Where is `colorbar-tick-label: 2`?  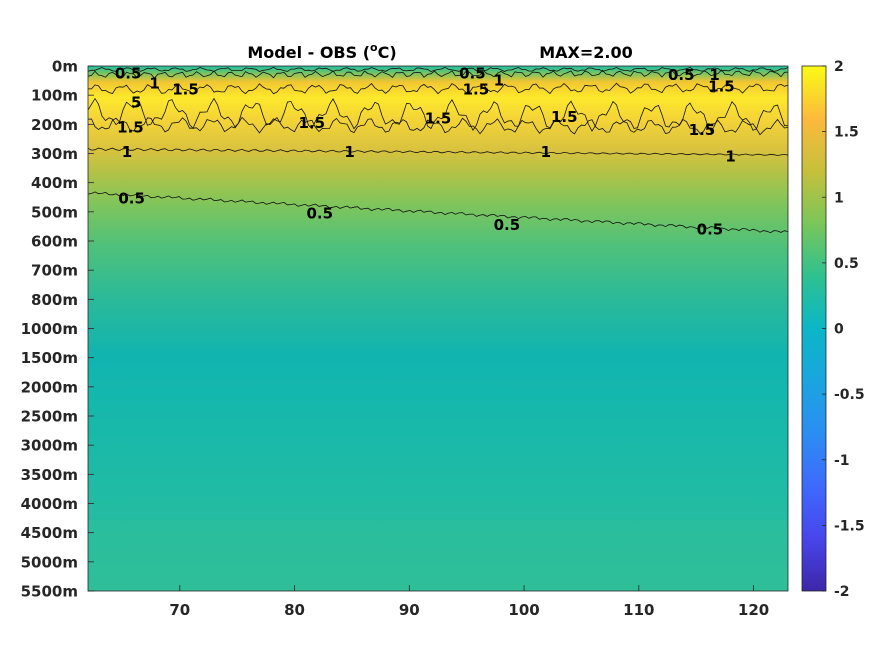
colorbar-tick-label: 2 is located at coordinates (839, 67).